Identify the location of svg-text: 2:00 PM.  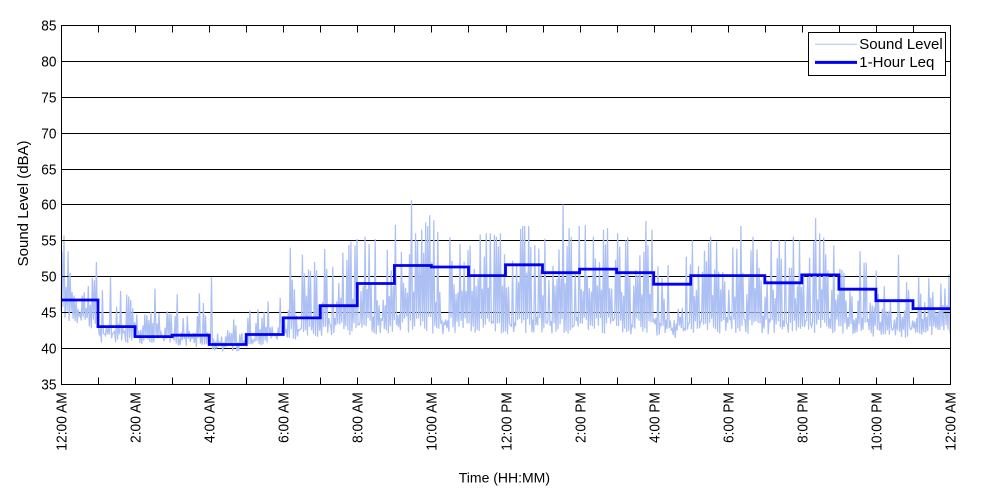
(581, 417).